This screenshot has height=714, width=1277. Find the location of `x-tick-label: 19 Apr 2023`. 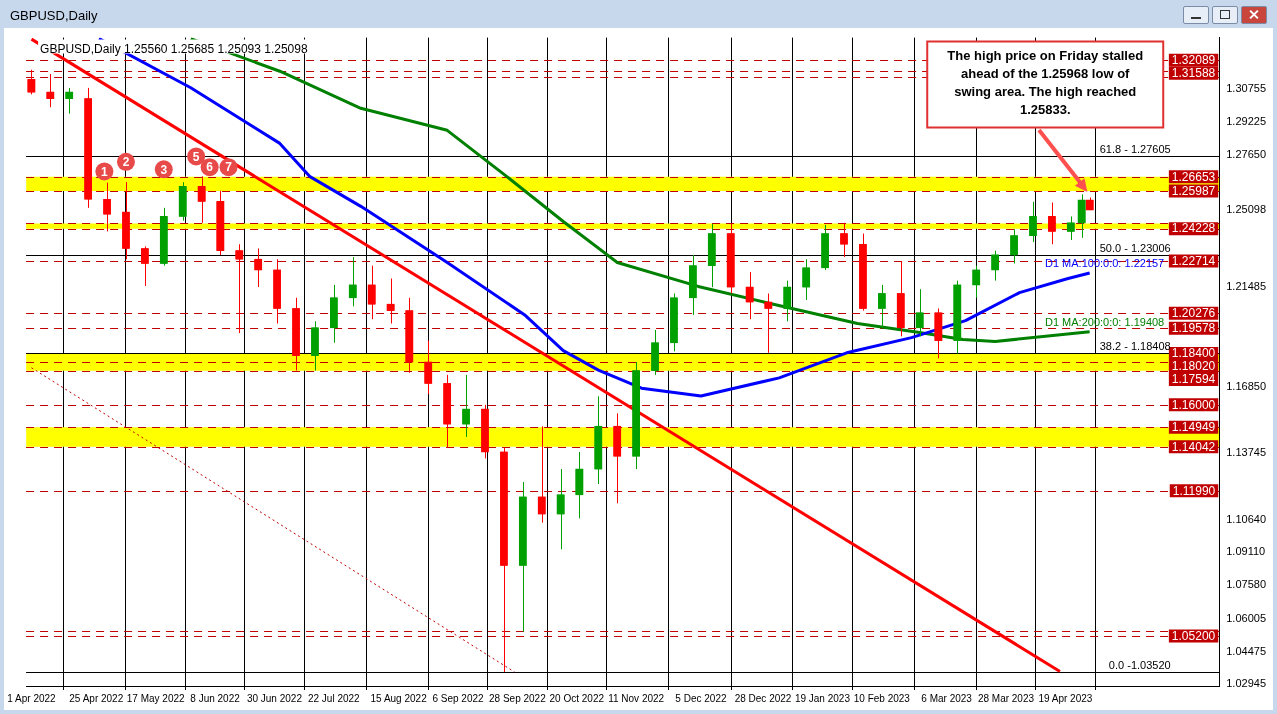

x-tick-label: 19 Apr 2023 is located at coordinates (1065, 698).